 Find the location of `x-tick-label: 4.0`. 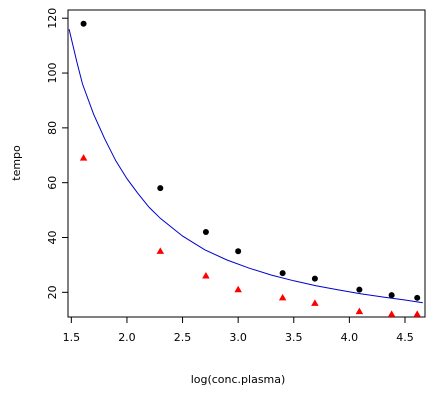

x-tick-label: 4.0 is located at coordinates (350, 337).